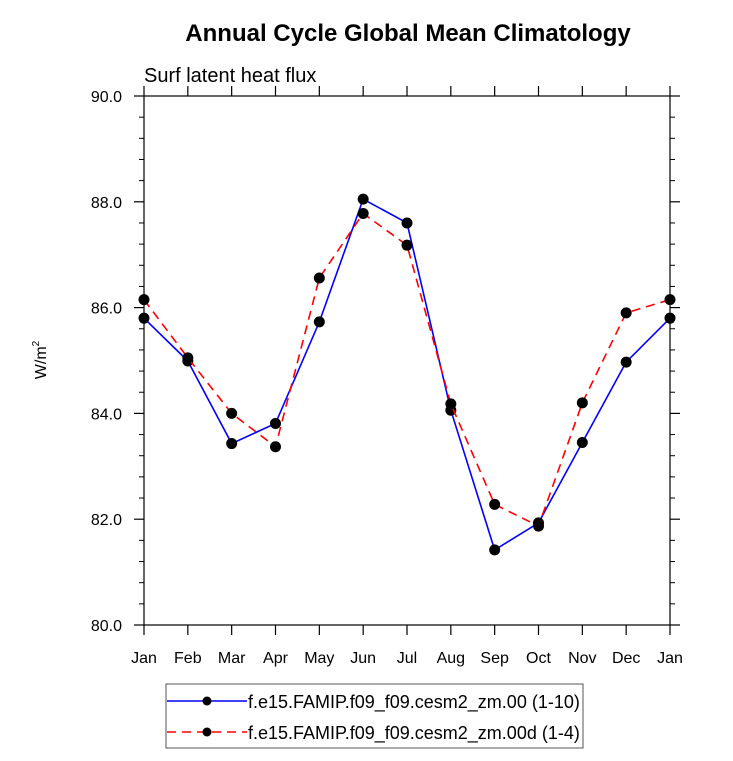  I want to click on y-tick-label: 80.0, so click(106, 626).